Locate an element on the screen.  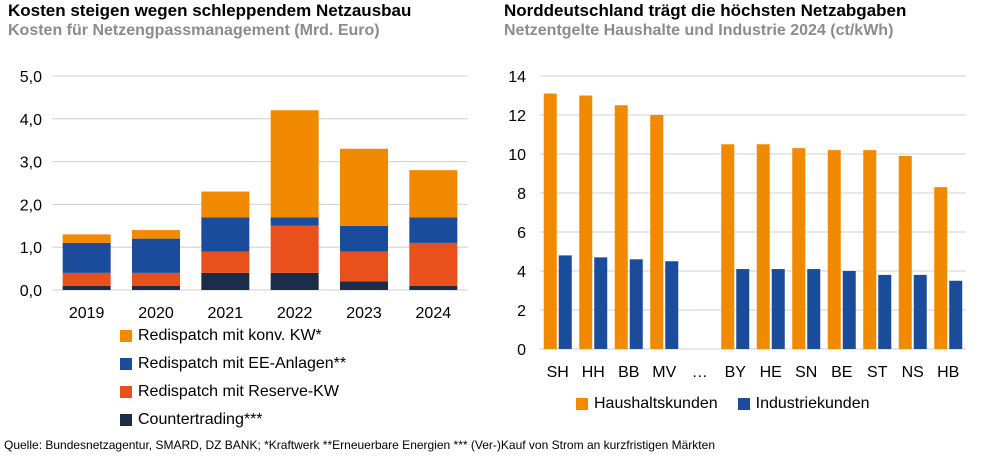
legend-item-konv: Redispatch mit konv. KW* is located at coordinates (233, 336).